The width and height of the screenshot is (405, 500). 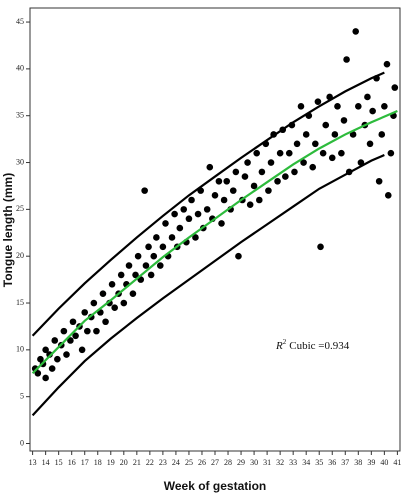 I want to click on x-tick-label: 13, so click(x=33, y=462).